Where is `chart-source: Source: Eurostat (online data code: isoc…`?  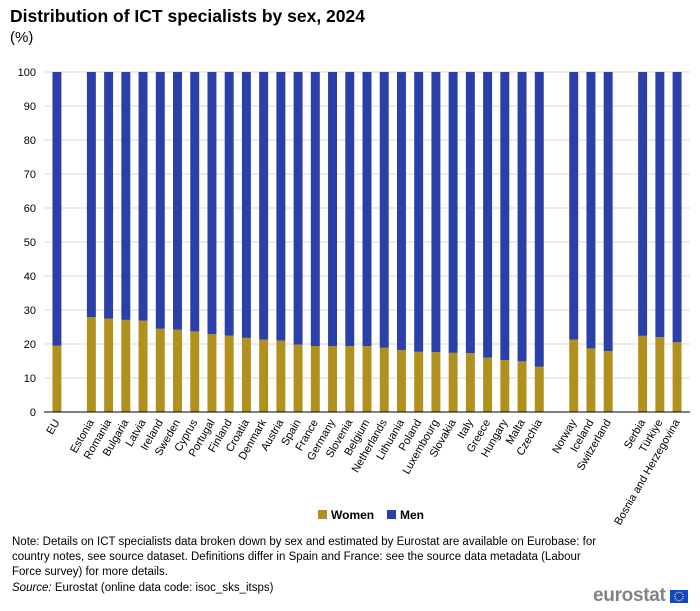
chart-source: Source: Eurostat (online data code: isoc… is located at coordinates (142, 588).